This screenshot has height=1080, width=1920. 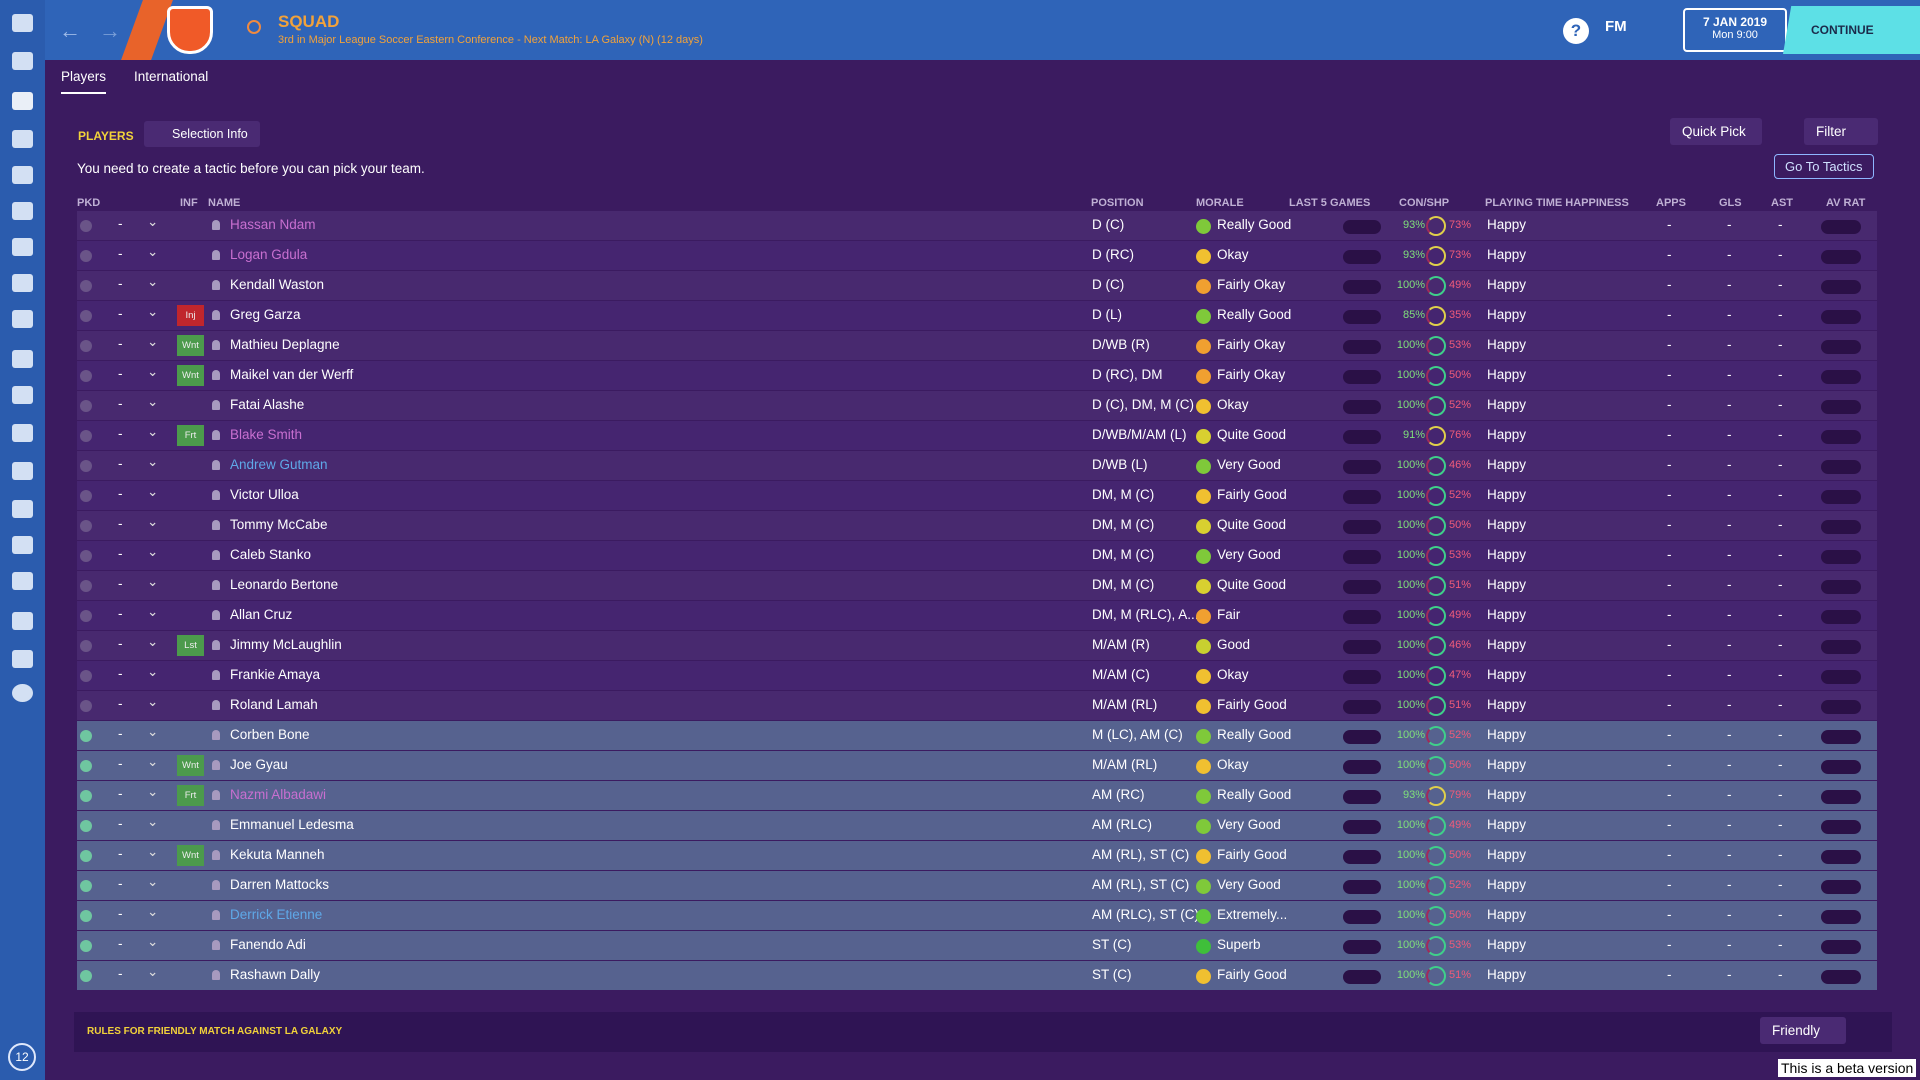 I want to click on search-icon, so click(x=254, y=27).